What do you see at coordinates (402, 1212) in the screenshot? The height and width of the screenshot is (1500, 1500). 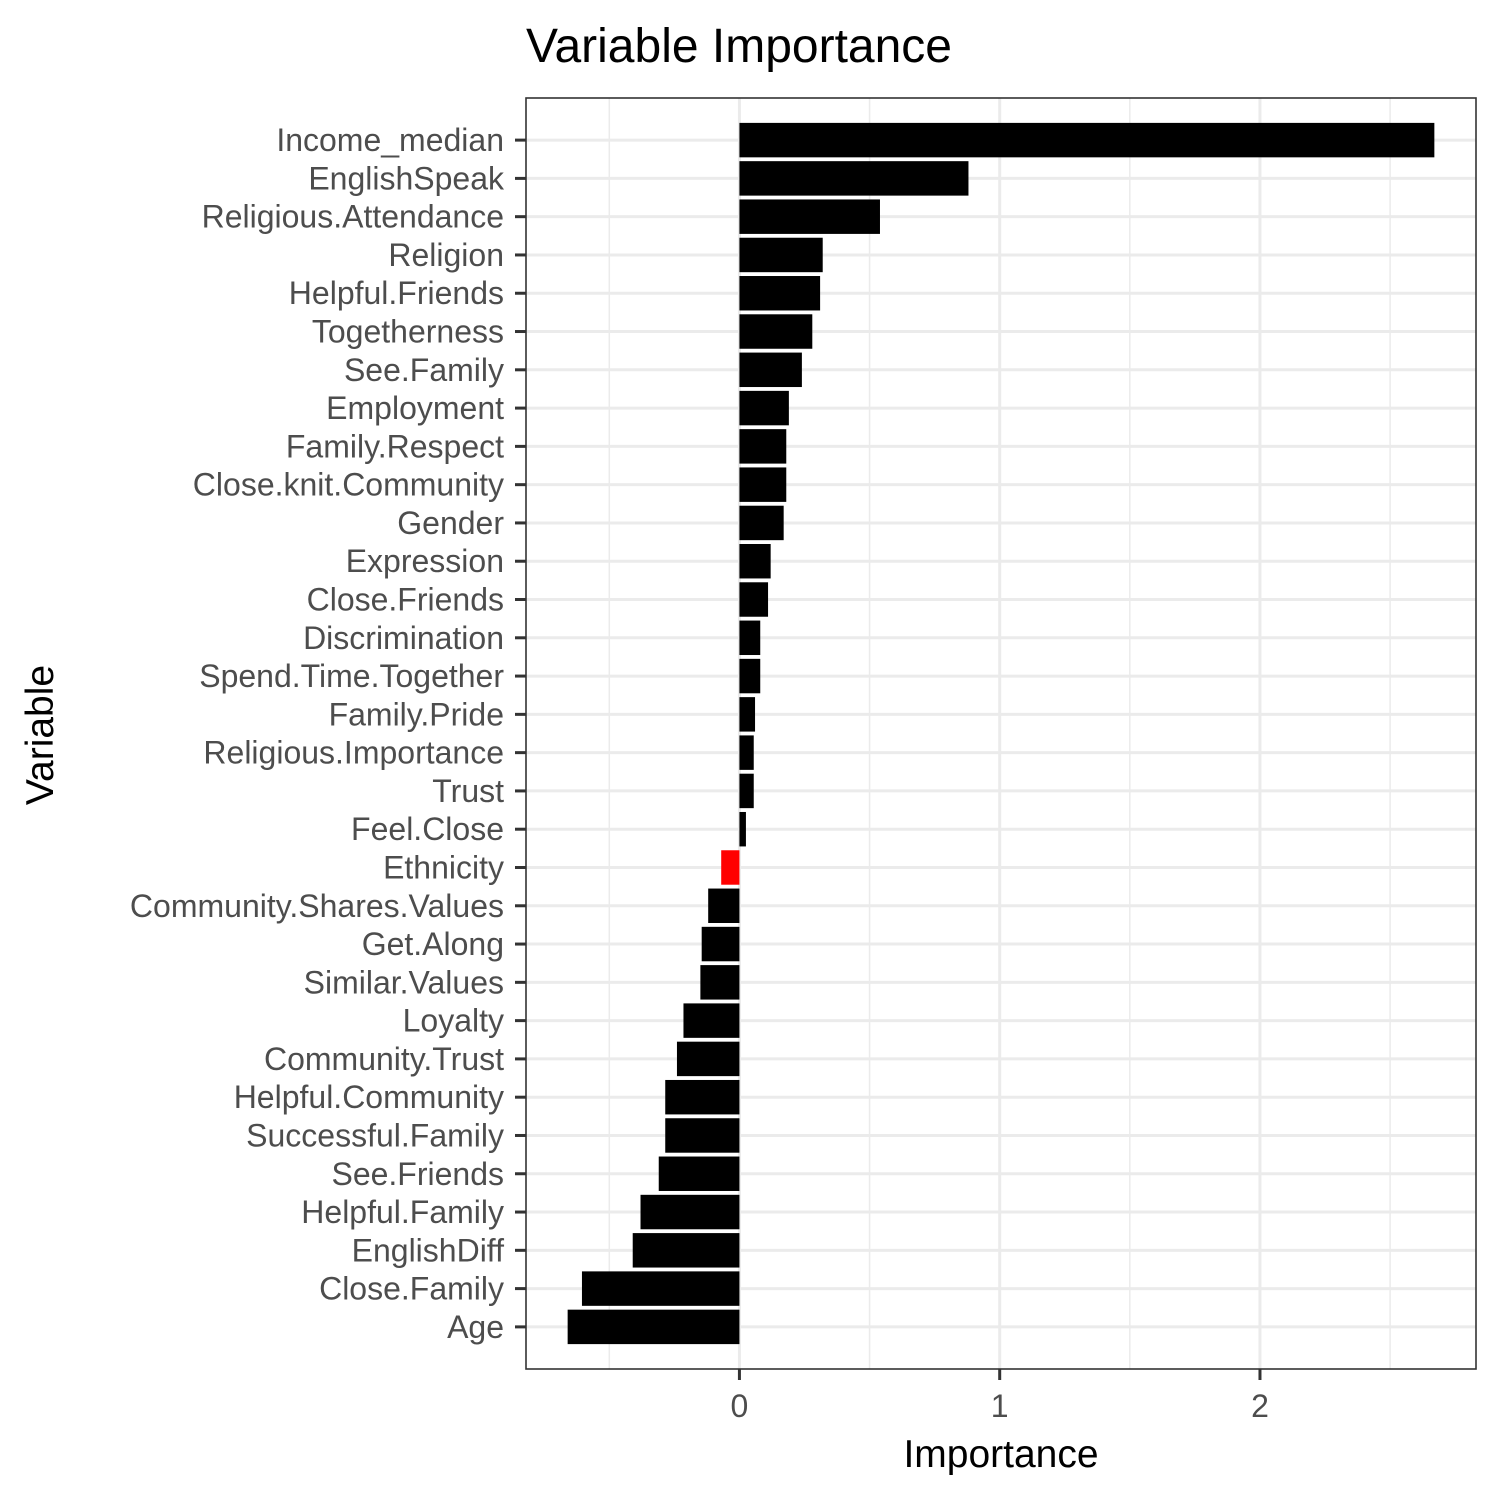 I see `y-tick-label: Helpful.Family` at bounding box center [402, 1212].